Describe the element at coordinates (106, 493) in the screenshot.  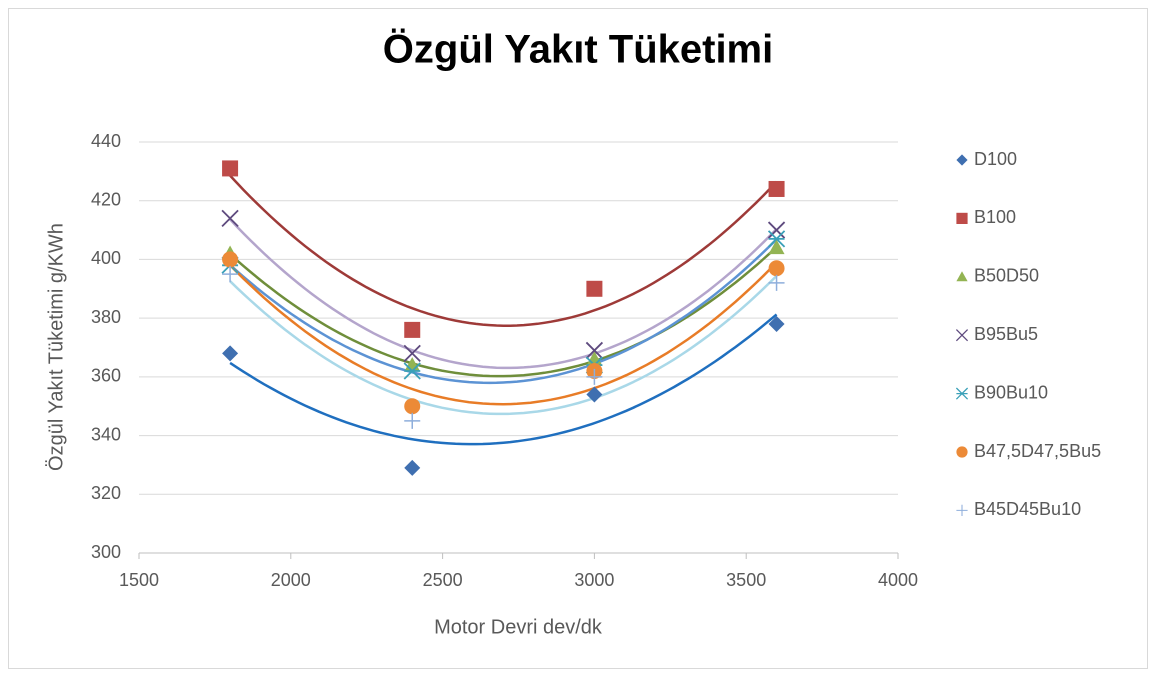
I see `y-tick-label: 320` at that location.